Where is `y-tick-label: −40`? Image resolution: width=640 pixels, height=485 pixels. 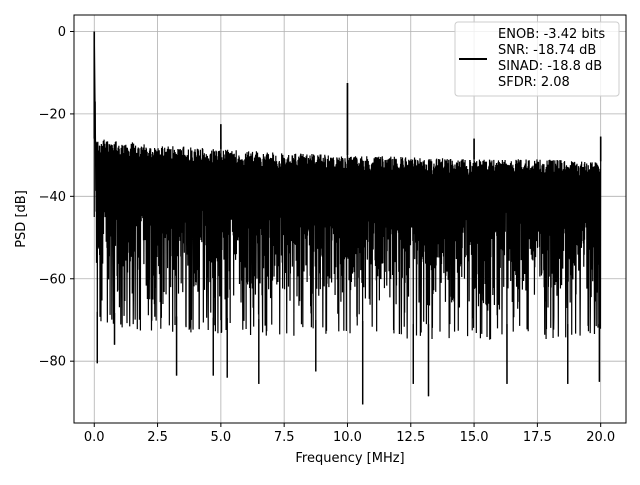 y-tick-label: −40 is located at coordinates (52, 197).